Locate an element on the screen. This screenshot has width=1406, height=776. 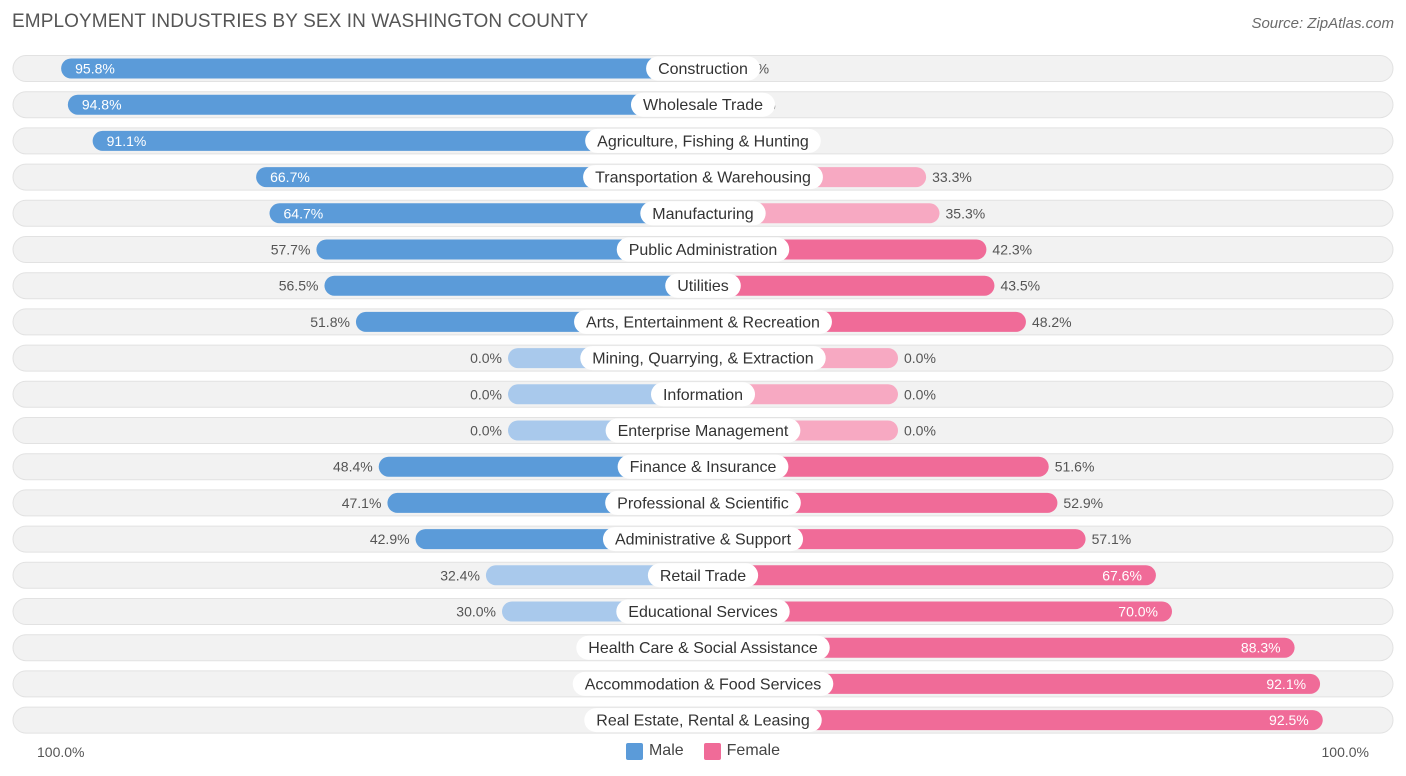
category-pill-construction is located at coordinates (703, 68).